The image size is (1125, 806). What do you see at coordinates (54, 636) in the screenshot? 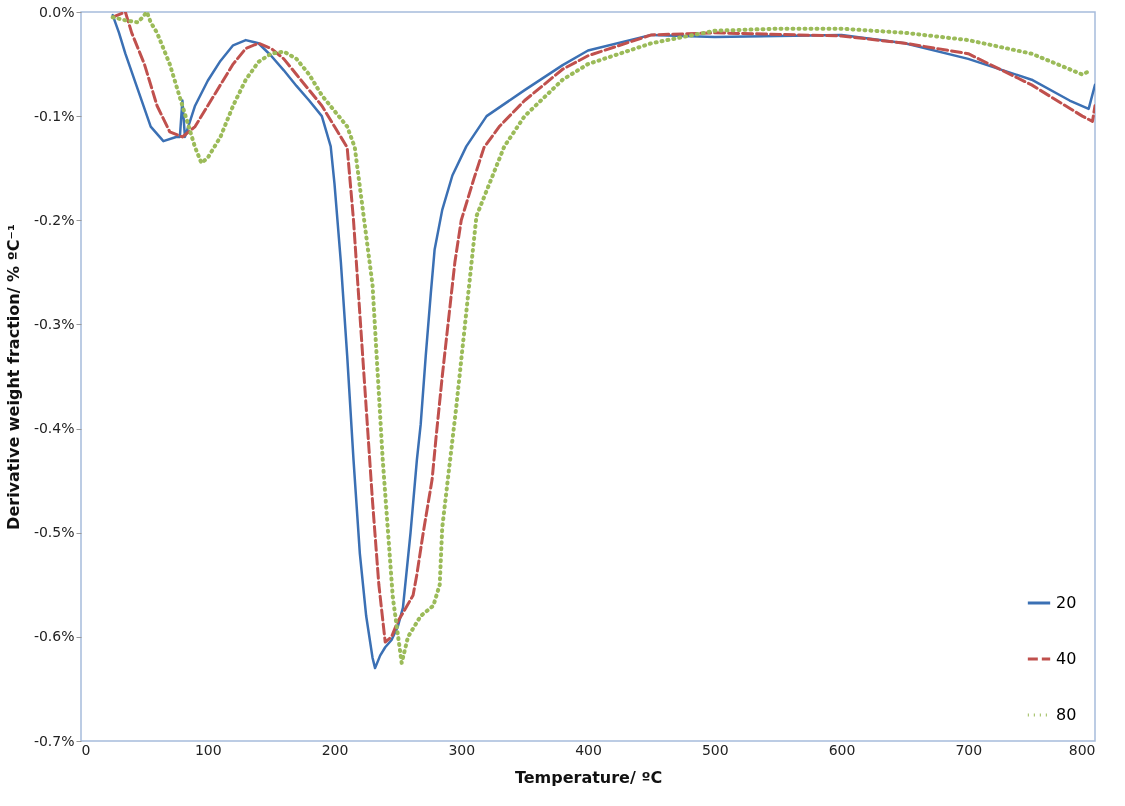
I see `y-tick-label: -0.6%` at bounding box center [54, 636].